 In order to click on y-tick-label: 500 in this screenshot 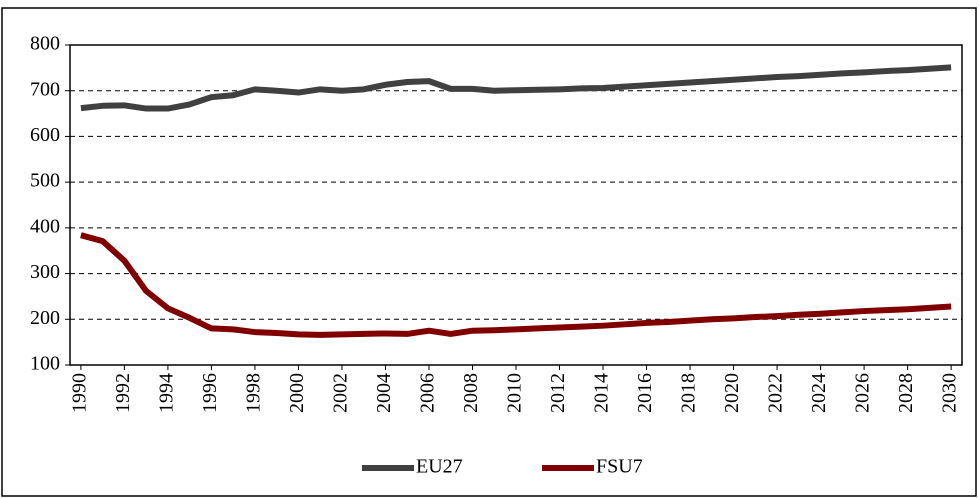, I will do `click(45, 181)`.